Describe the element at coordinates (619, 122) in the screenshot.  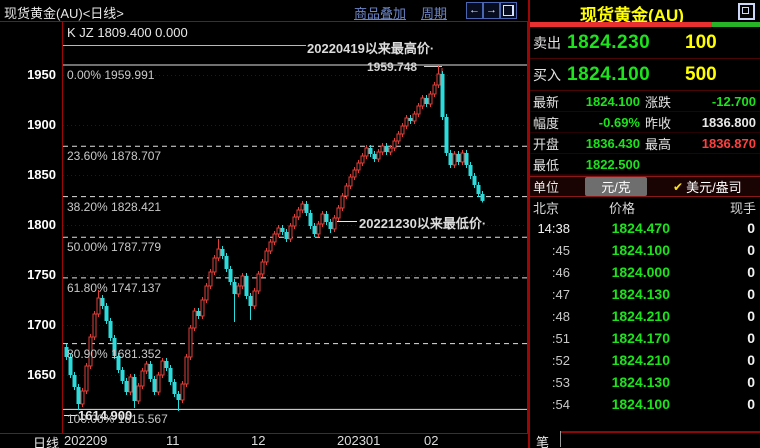
I see `info-value: -0.69%` at that location.